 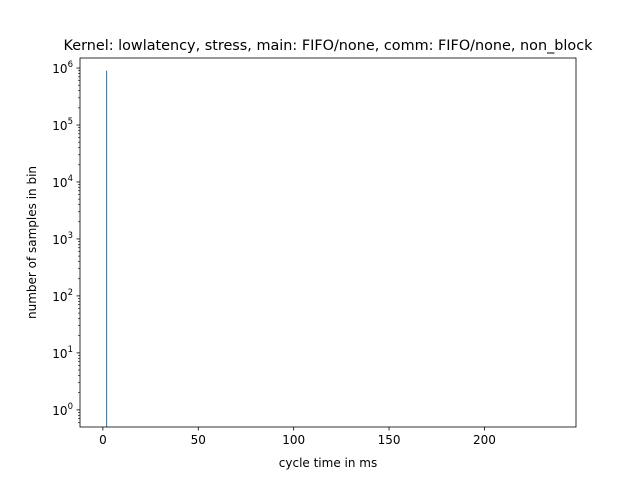 What do you see at coordinates (389, 440) in the screenshot?
I see `x-tick-label: 150` at bounding box center [389, 440].